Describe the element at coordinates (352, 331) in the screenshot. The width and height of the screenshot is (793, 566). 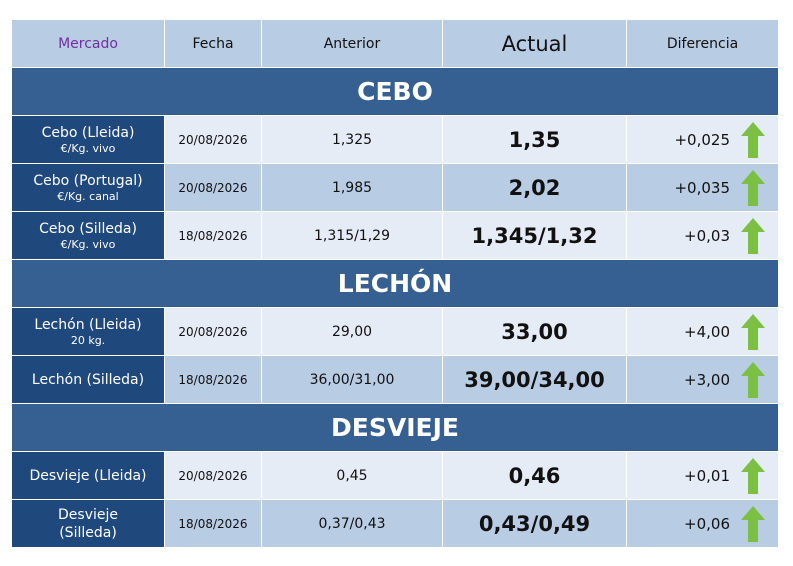
I see `previous-price: 29,00` at that location.